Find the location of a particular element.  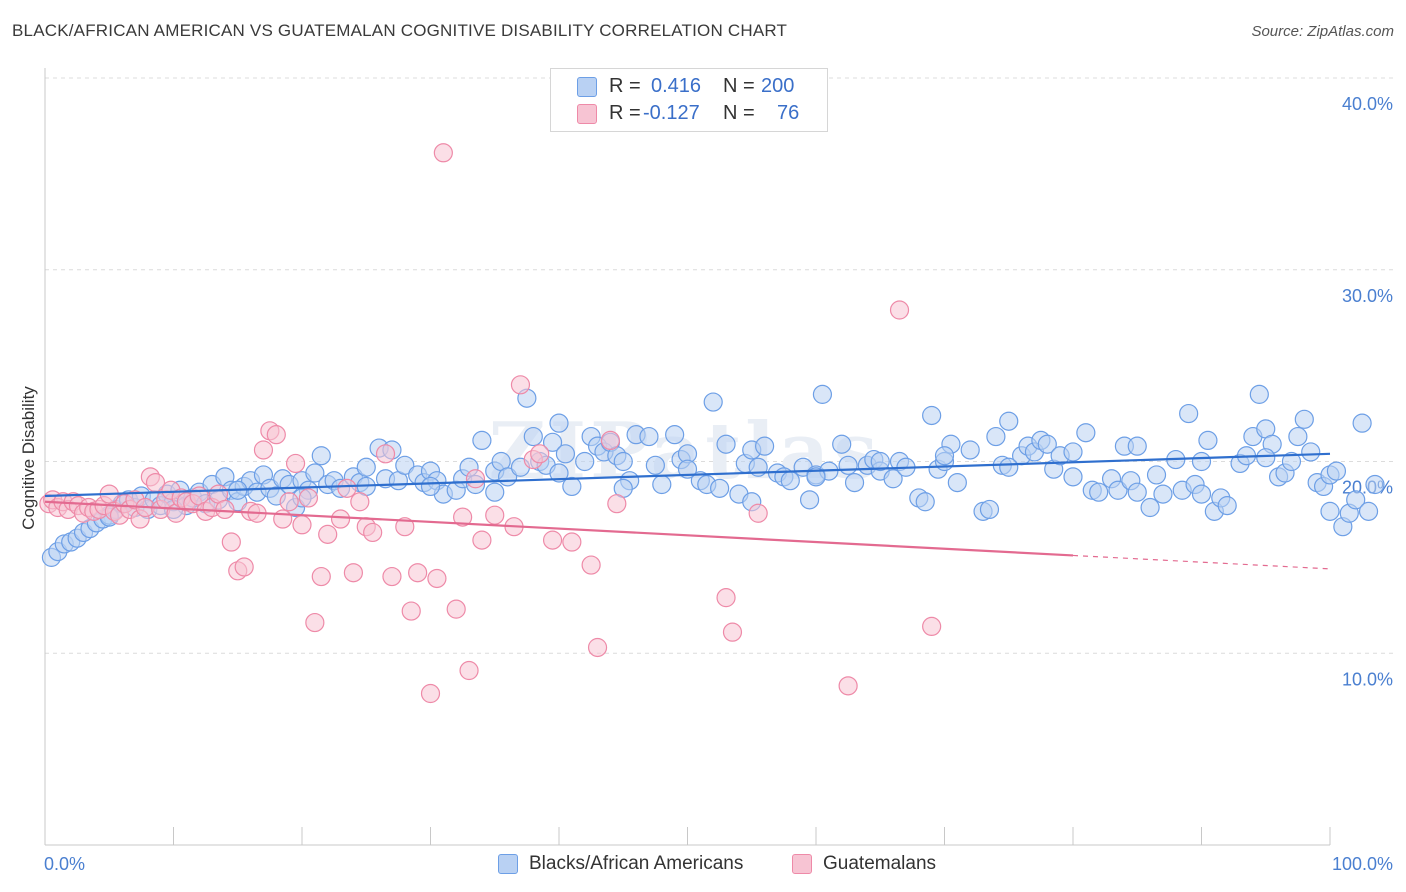

x-tick-label: 100.0% is located at coordinates (1362, 864).